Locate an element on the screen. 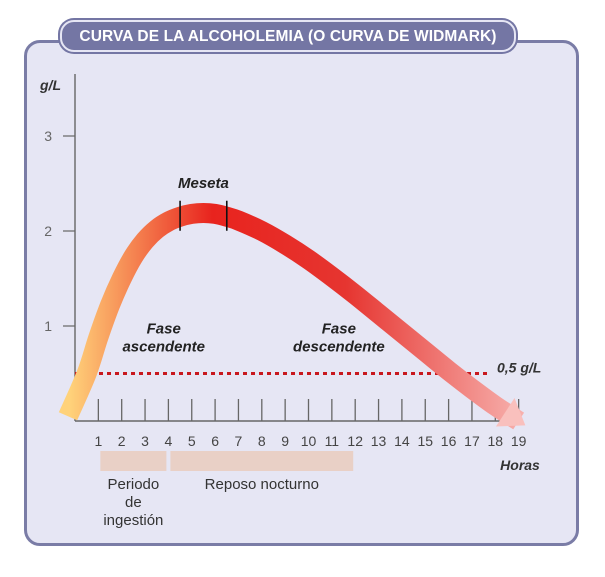  x-tick-label-3: 3 is located at coordinates (145, 441).